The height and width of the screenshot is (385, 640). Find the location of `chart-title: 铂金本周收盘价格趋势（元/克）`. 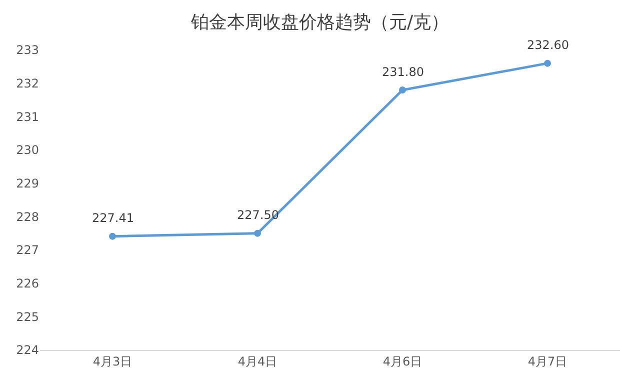

chart-title: 铂金本周收盘价格趋势（元/克） is located at coordinates (320, 22).